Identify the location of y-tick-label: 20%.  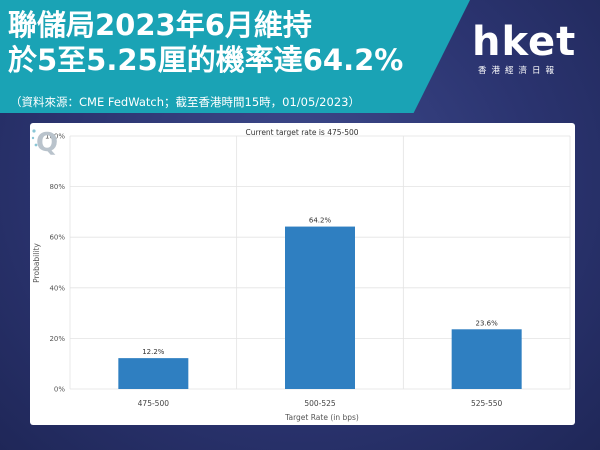
(57, 339).